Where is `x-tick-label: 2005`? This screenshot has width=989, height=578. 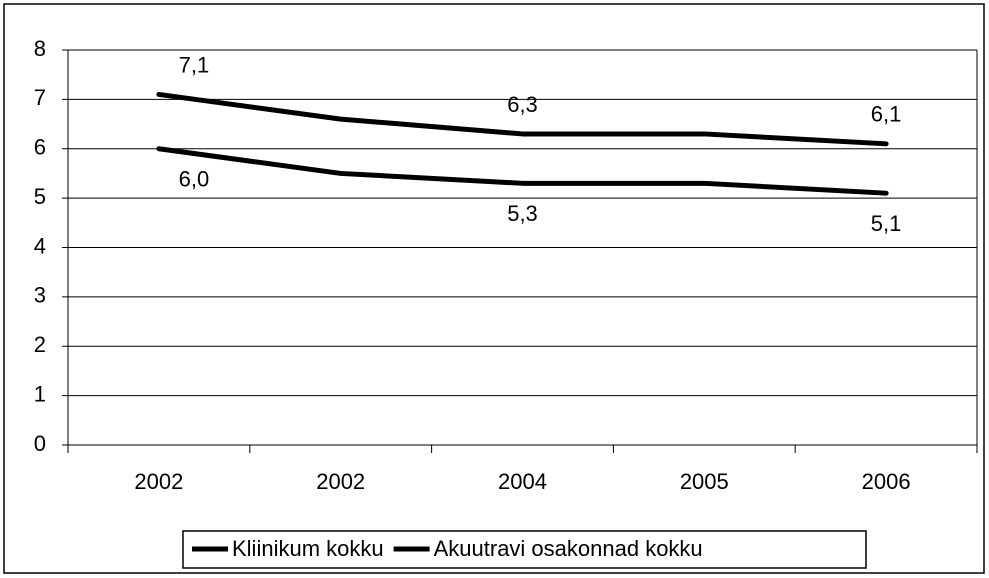 x-tick-label: 2005 is located at coordinates (704, 481).